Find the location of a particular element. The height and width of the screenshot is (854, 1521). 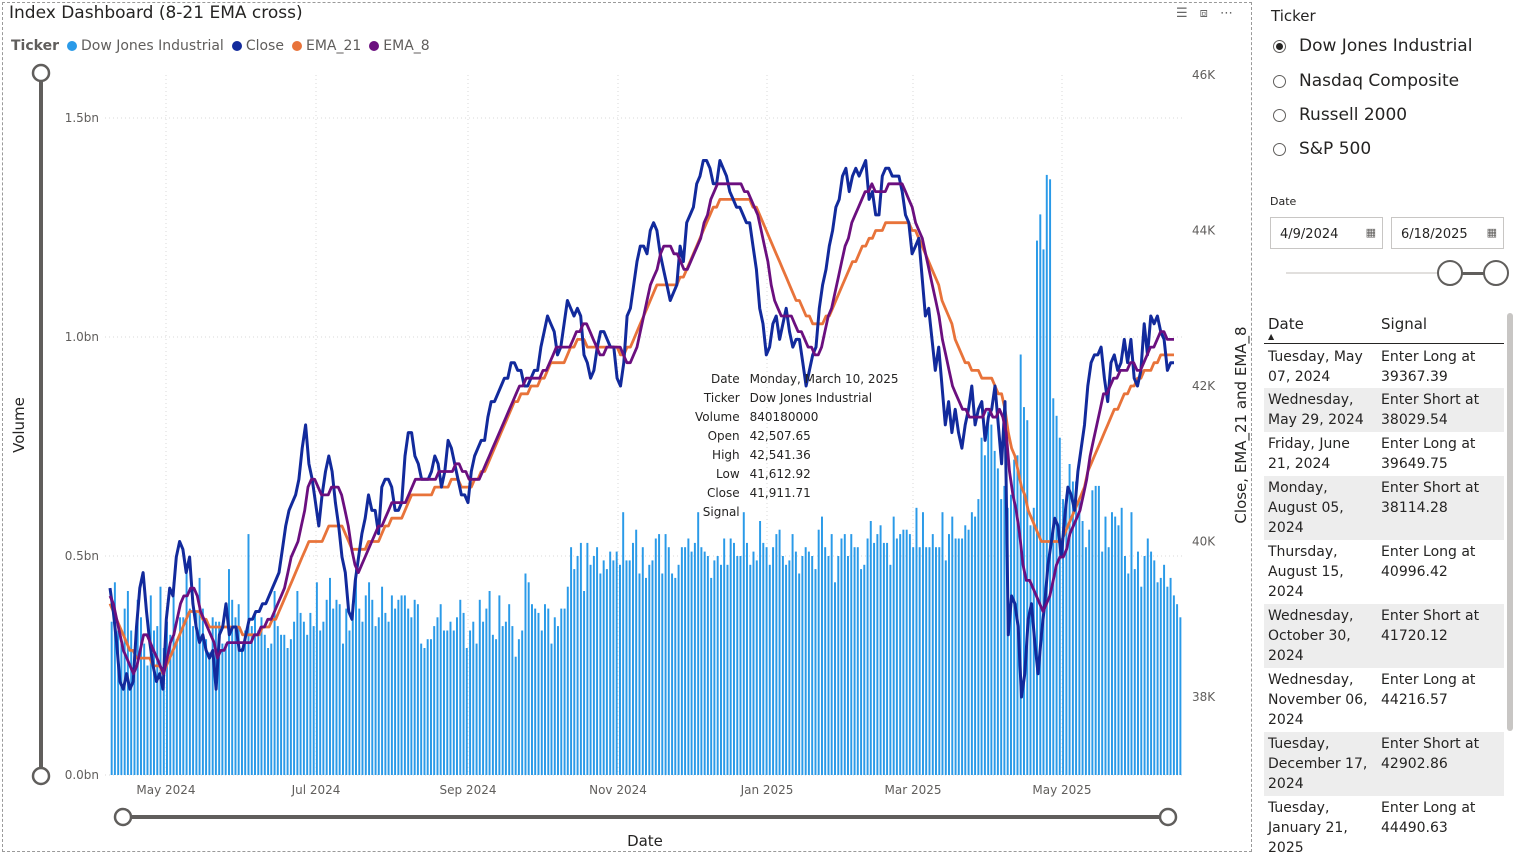

date-range-track is located at coordinates (1397, 273).